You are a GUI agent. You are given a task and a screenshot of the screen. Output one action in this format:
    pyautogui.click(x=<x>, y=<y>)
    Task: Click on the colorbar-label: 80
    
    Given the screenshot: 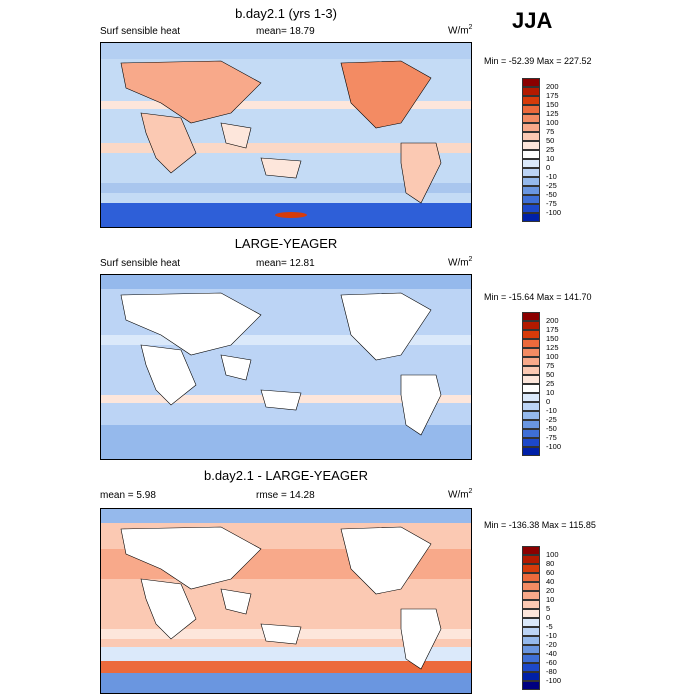 What is the action you would take?
    pyautogui.click(x=550, y=563)
    